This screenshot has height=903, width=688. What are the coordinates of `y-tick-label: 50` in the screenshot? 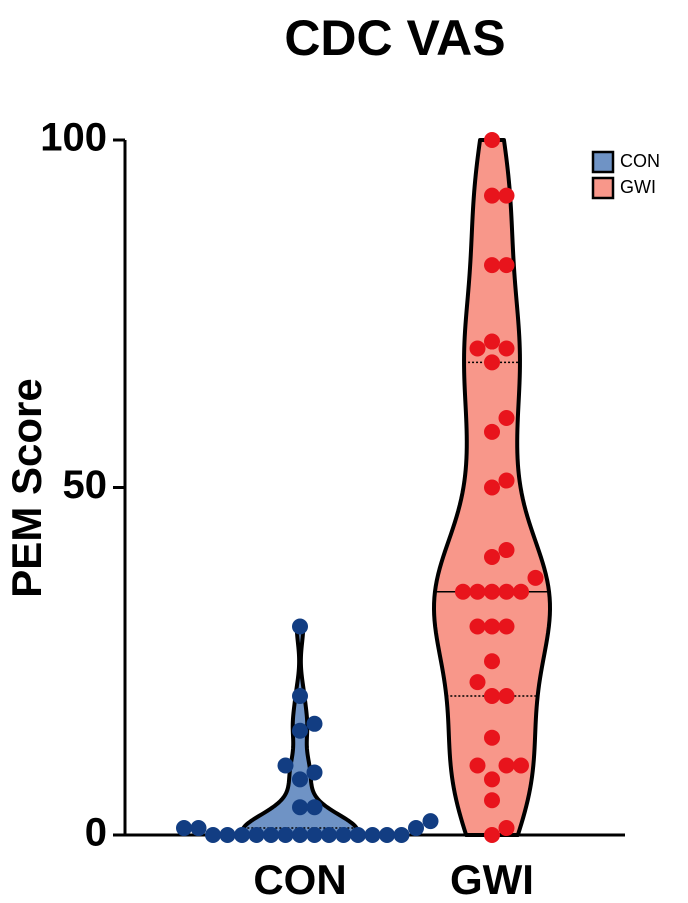 It's located at (85, 485).